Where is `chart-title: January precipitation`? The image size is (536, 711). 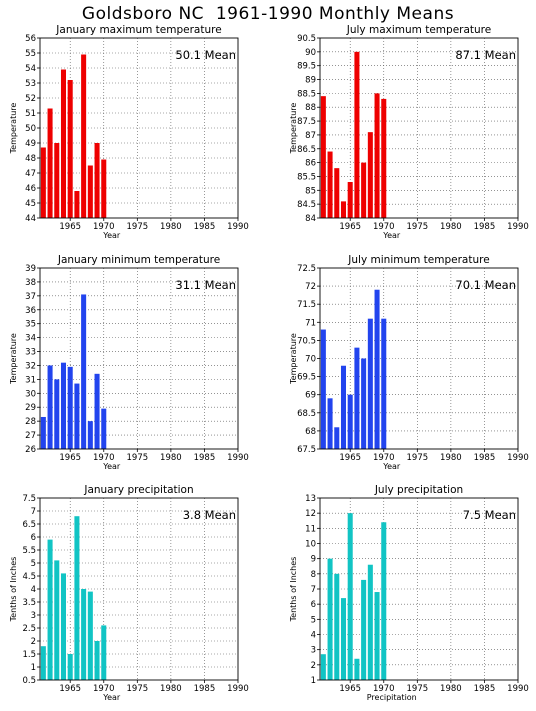 chart-title: January precipitation is located at coordinates (138, 490).